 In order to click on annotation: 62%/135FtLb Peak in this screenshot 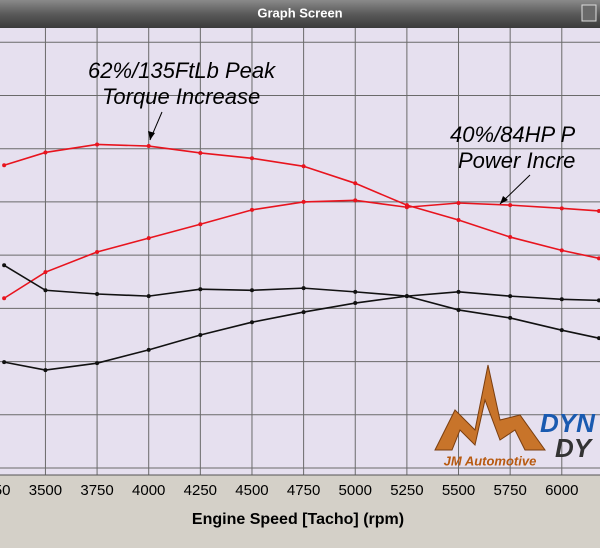, I will do `click(182, 70)`.